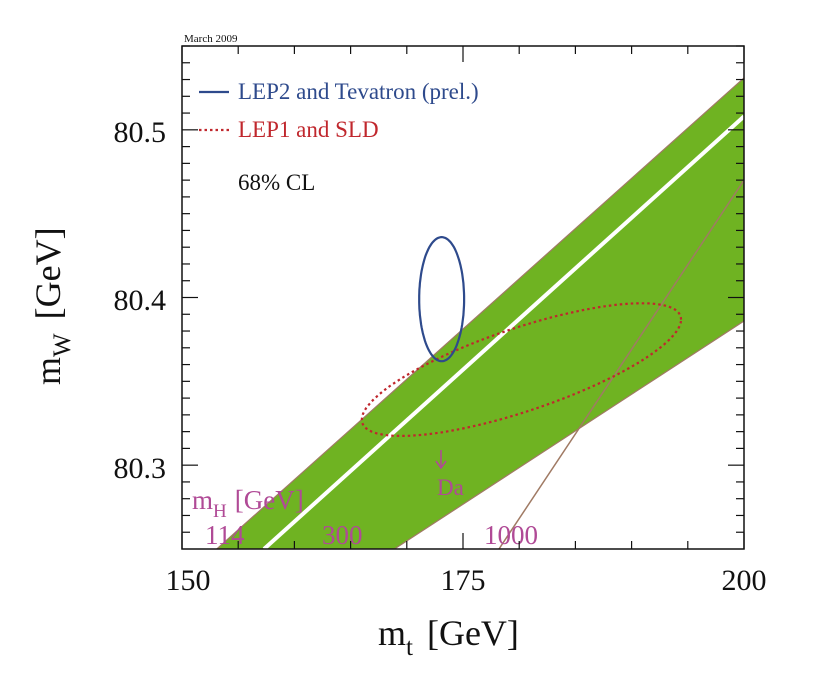  I want to click on x-tick-label-150: 150, so click(188, 580).